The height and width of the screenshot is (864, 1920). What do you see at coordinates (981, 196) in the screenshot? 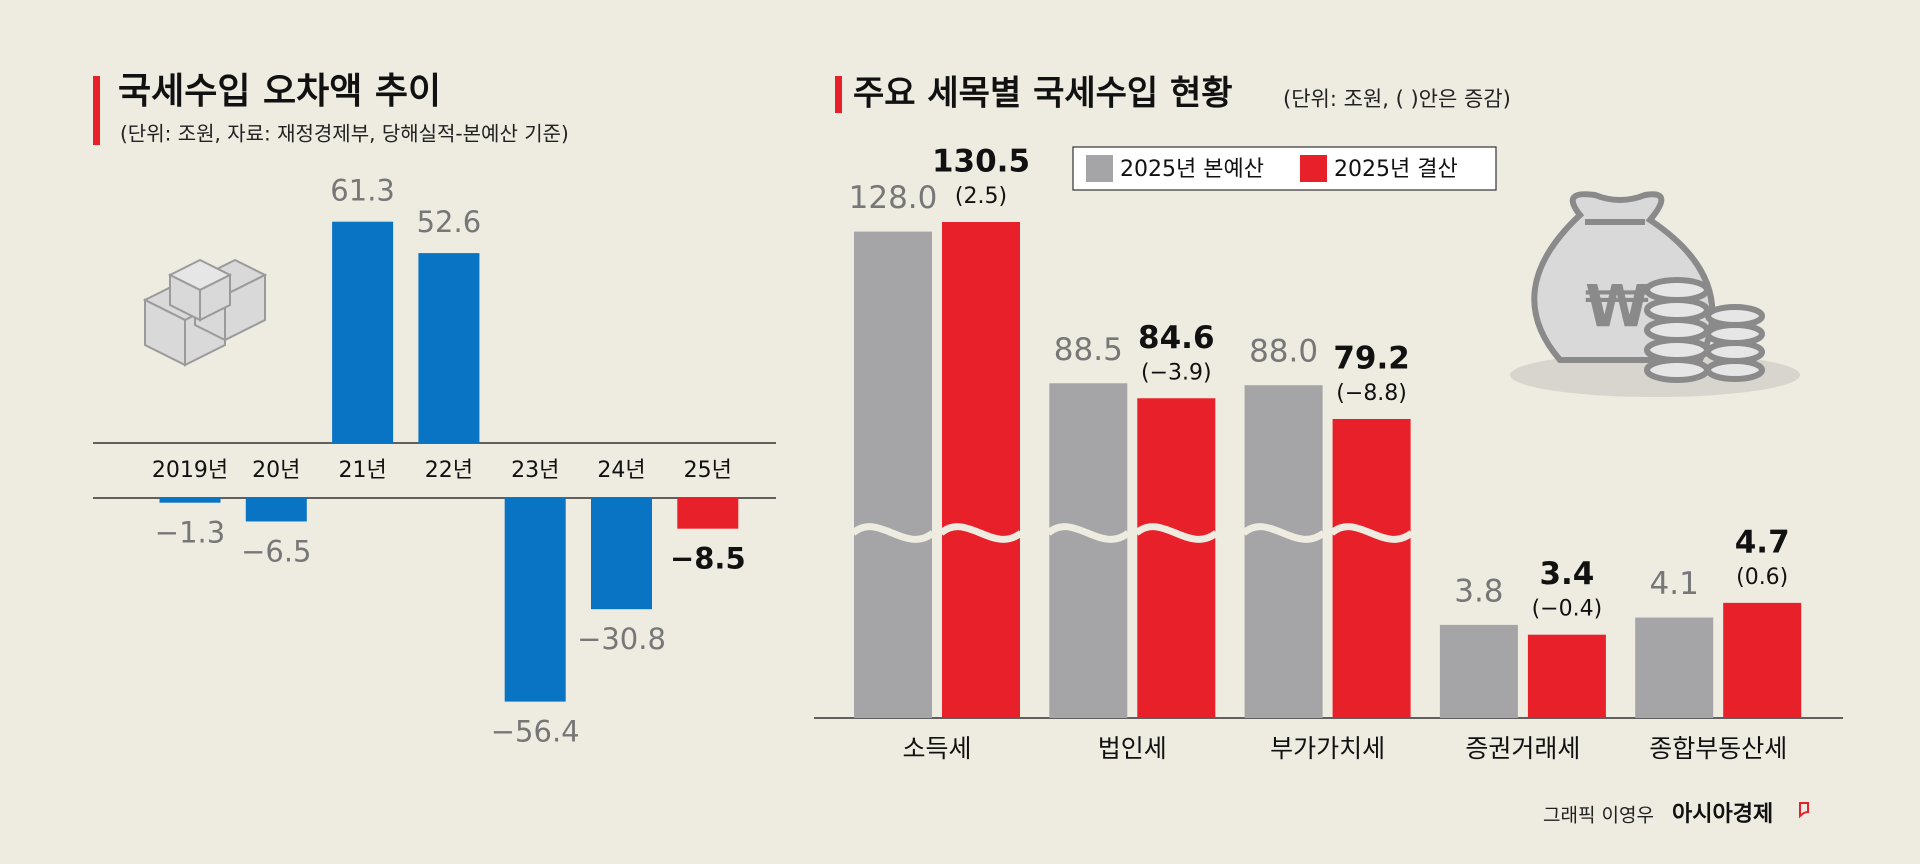
I see `change-label: (2.5)` at bounding box center [981, 196].